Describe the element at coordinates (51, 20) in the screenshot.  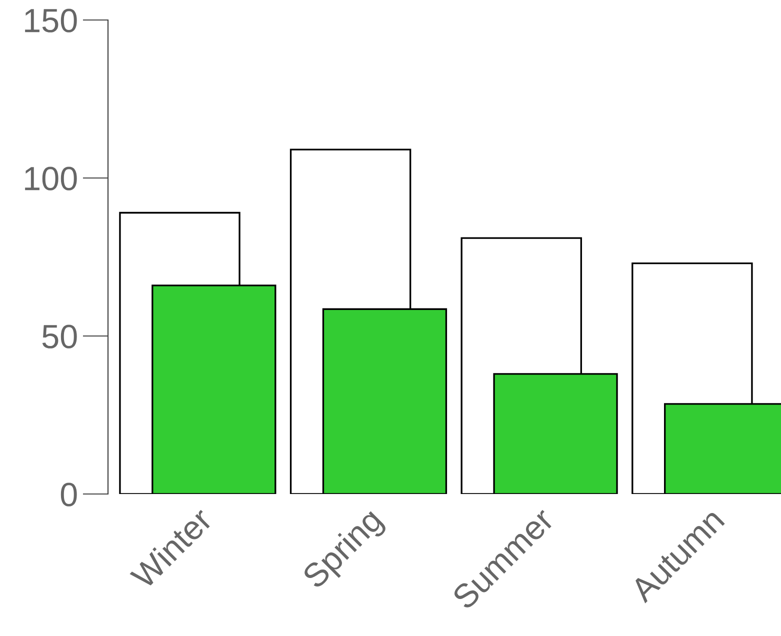
I see `y-tick-label: 150` at that location.